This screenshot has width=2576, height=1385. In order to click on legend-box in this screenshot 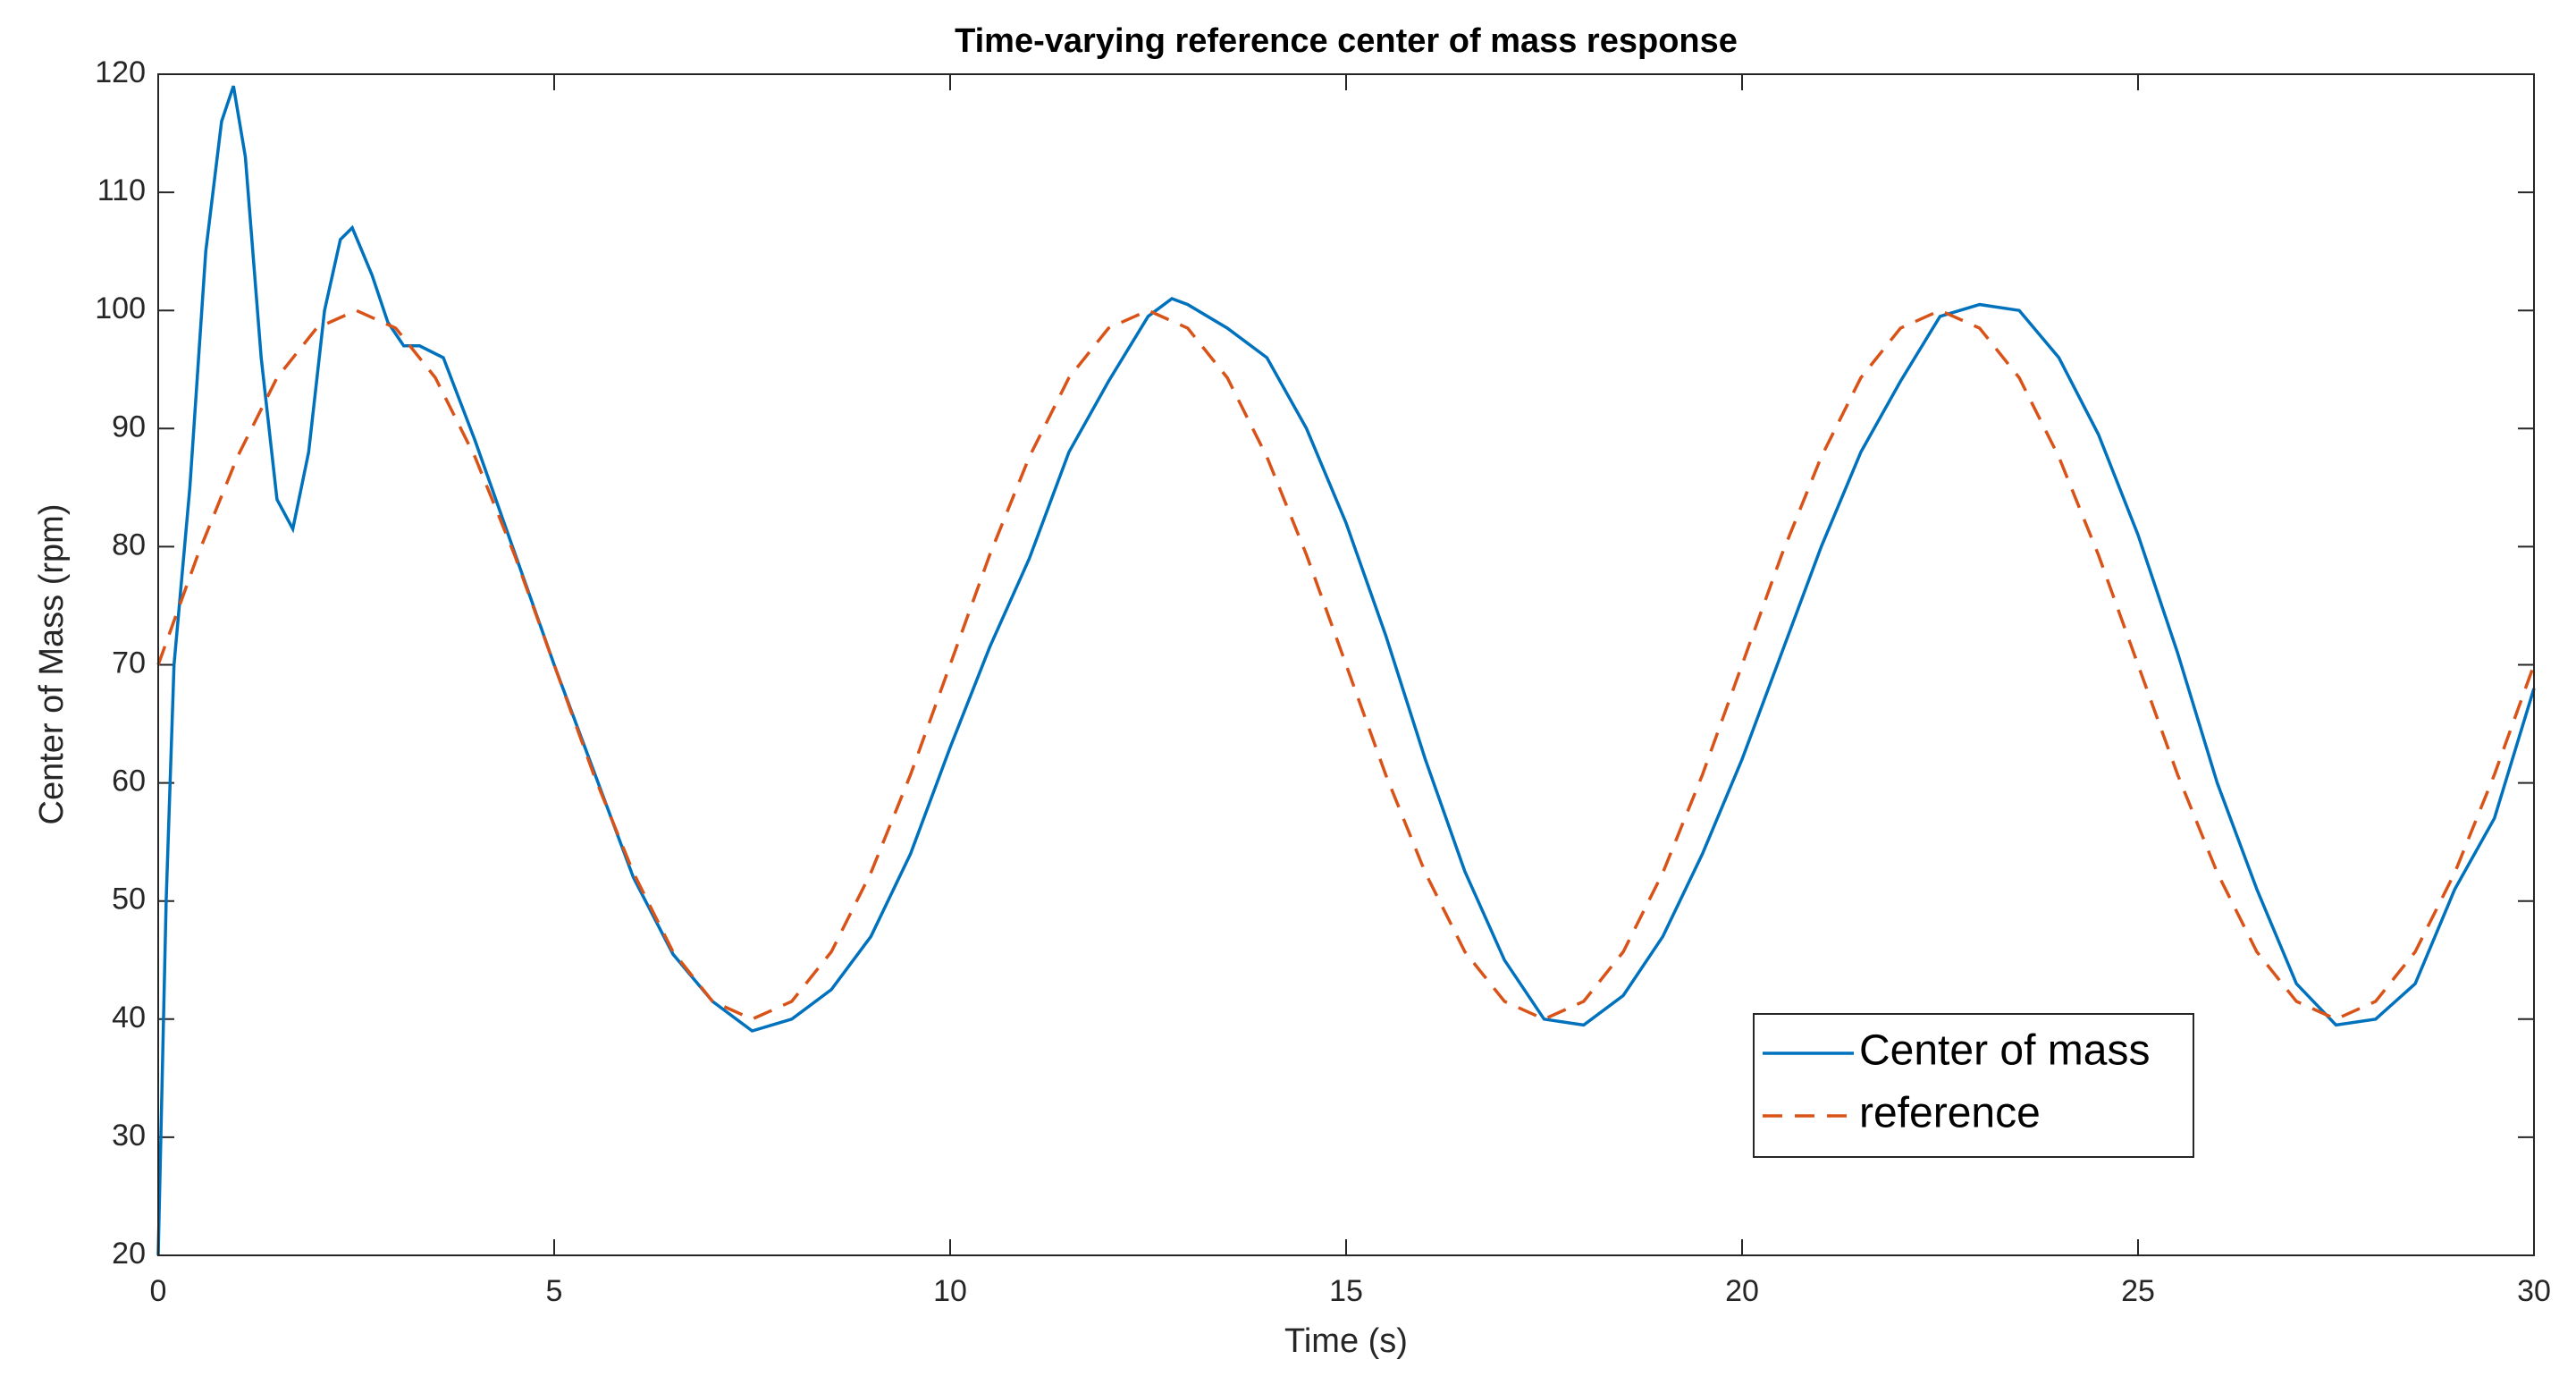, I will do `click(1974, 1085)`.